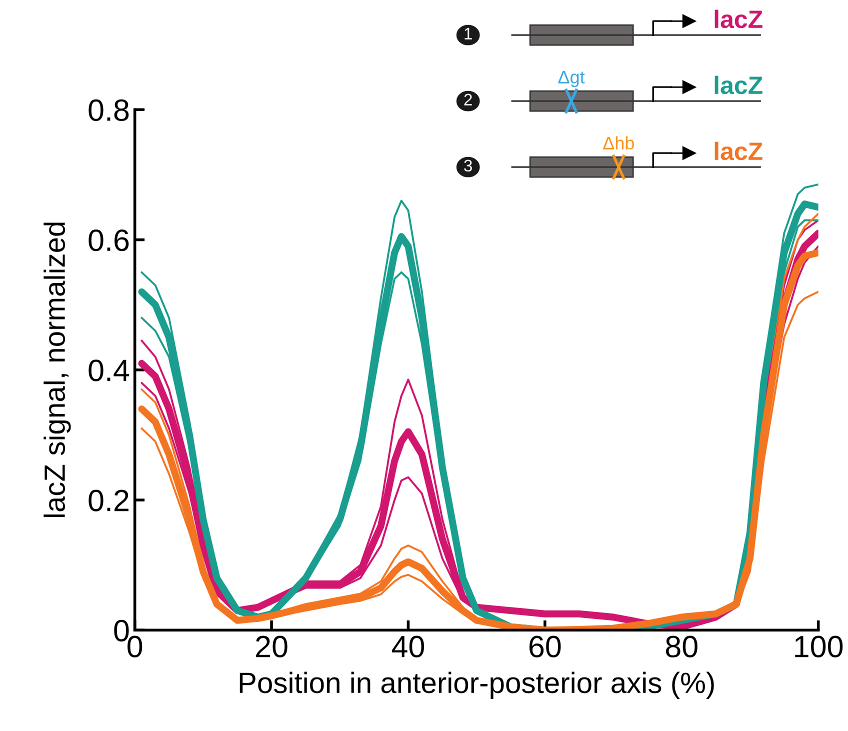  What do you see at coordinates (545, 647) in the screenshot?
I see `x-tick-label: 60` at bounding box center [545, 647].